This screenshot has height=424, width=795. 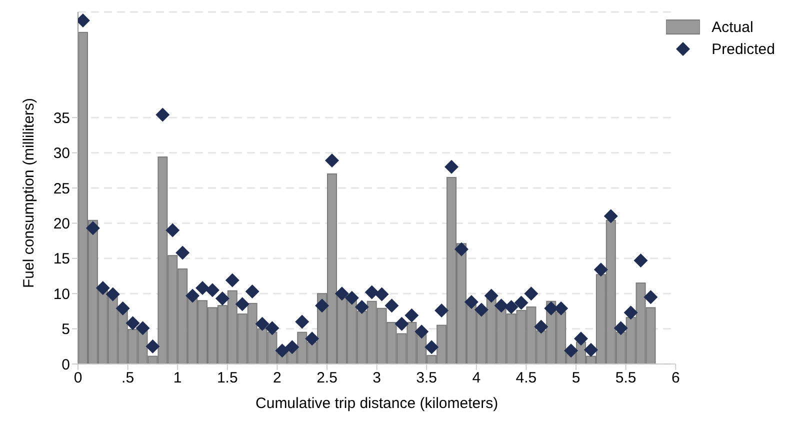 What do you see at coordinates (576, 378) in the screenshot?
I see `x-tick-label: 5` at bounding box center [576, 378].